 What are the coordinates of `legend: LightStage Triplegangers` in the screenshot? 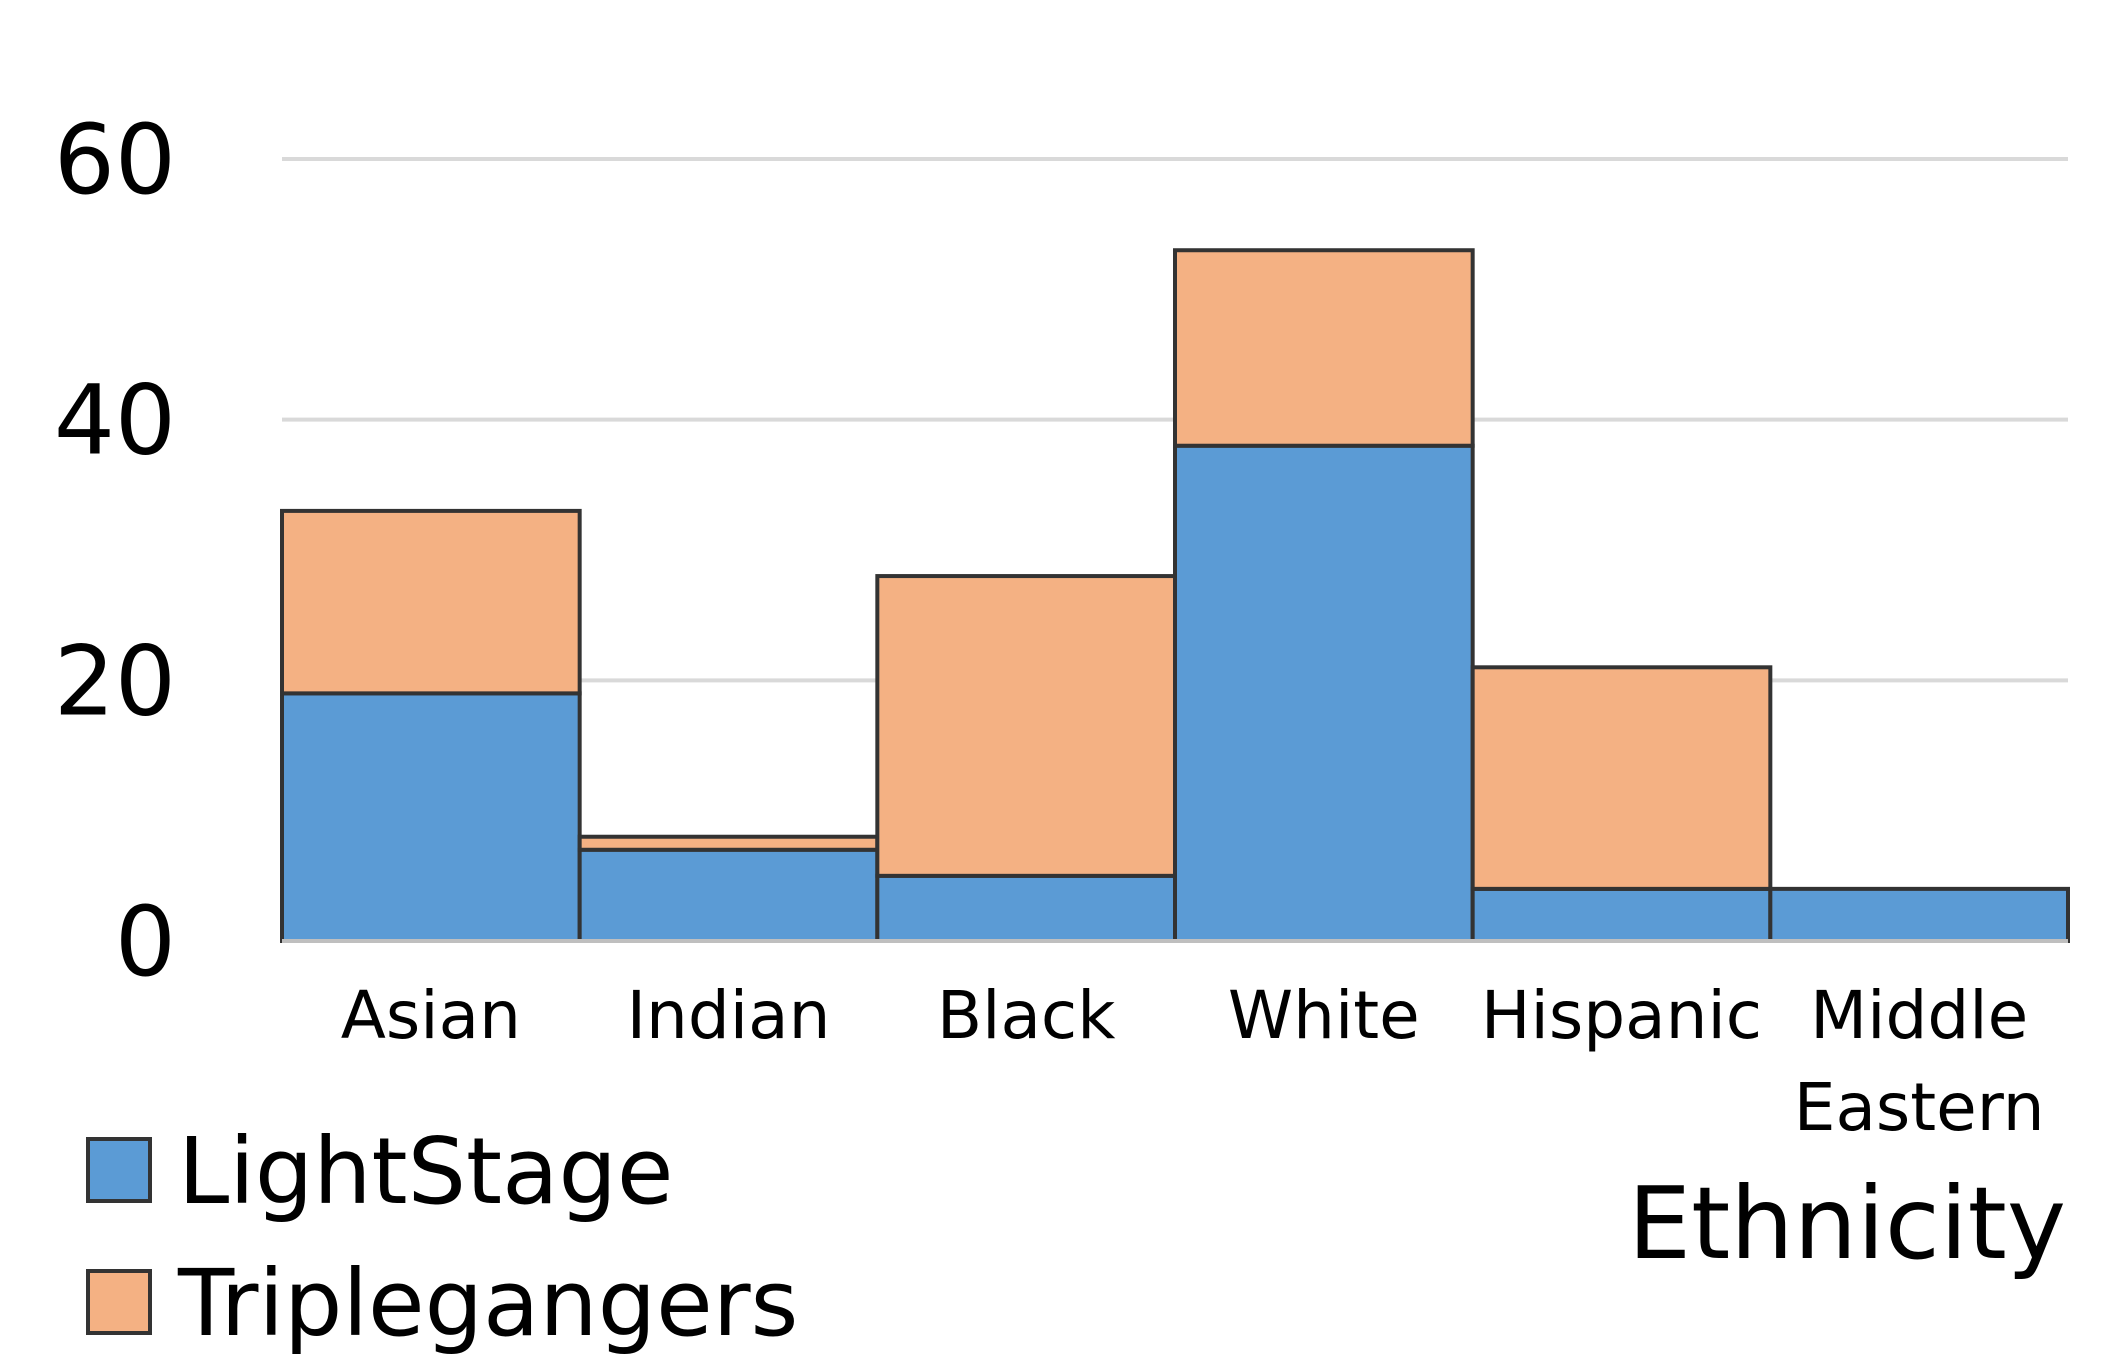 It's located at (442, 1237).